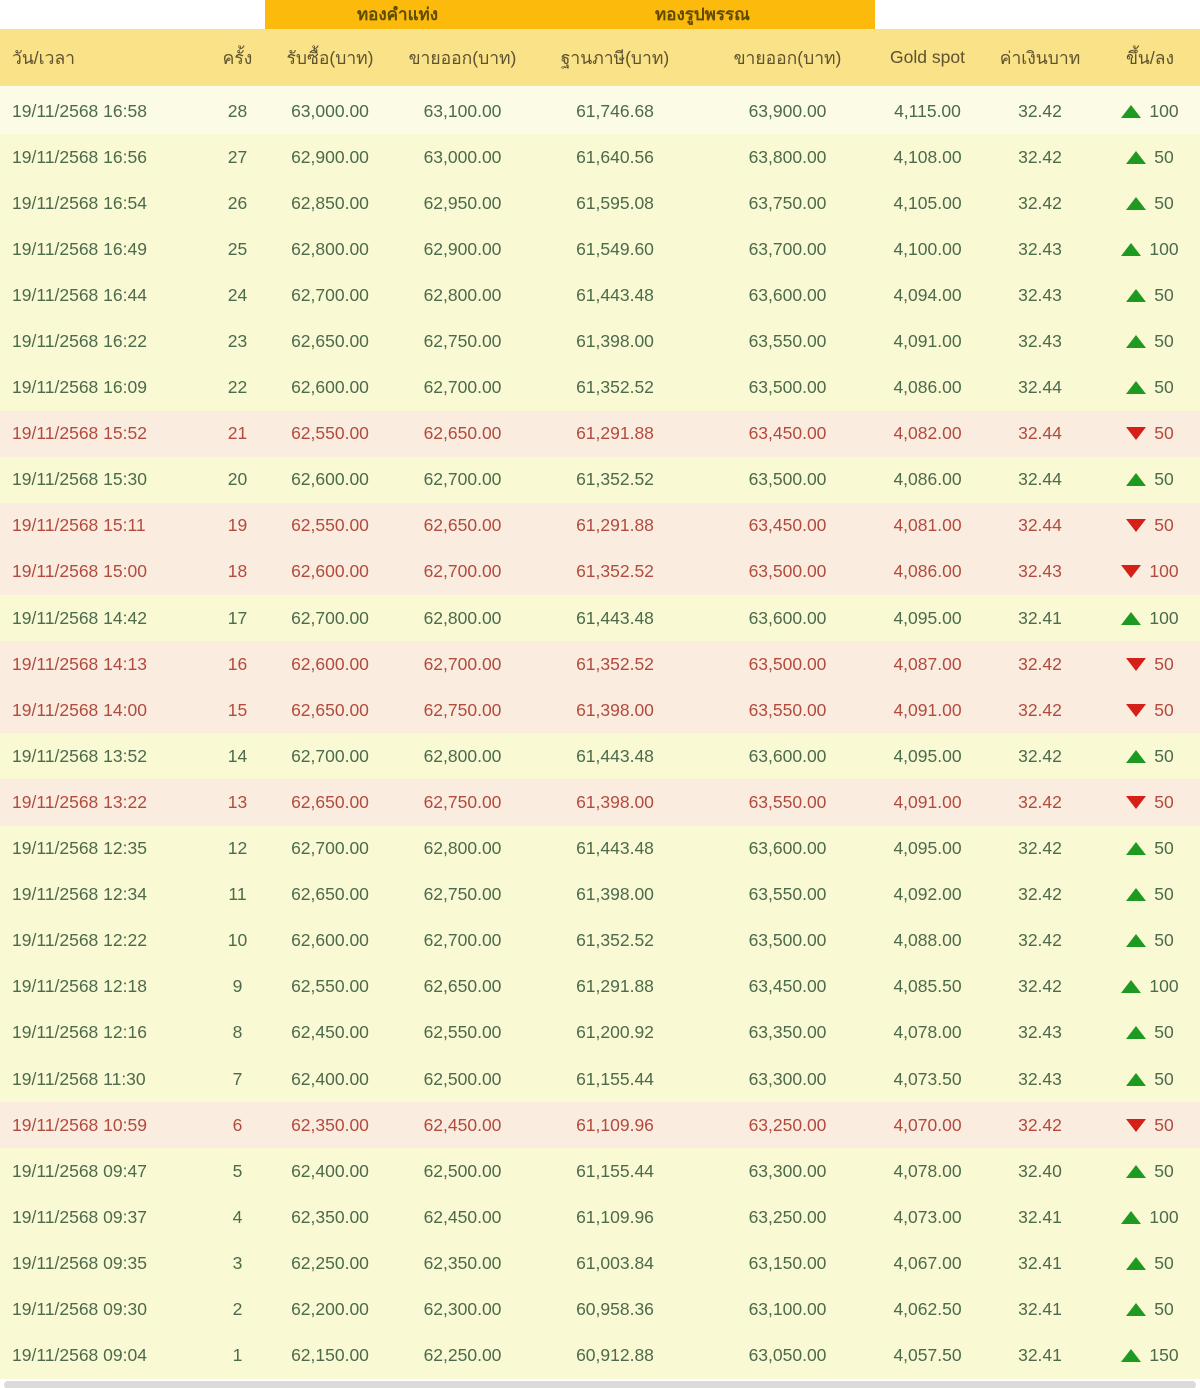  Describe the element at coordinates (927, 1308) in the screenshot. I see `cell-goldspot: 4,062.50` at that location.